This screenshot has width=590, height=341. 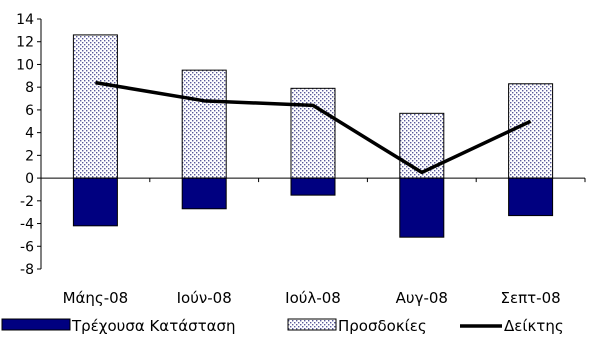 What do you see at coordinates (29, 156) in the screenshot?
I see `y-tick-label: 2` at bounding box center [29, 156].